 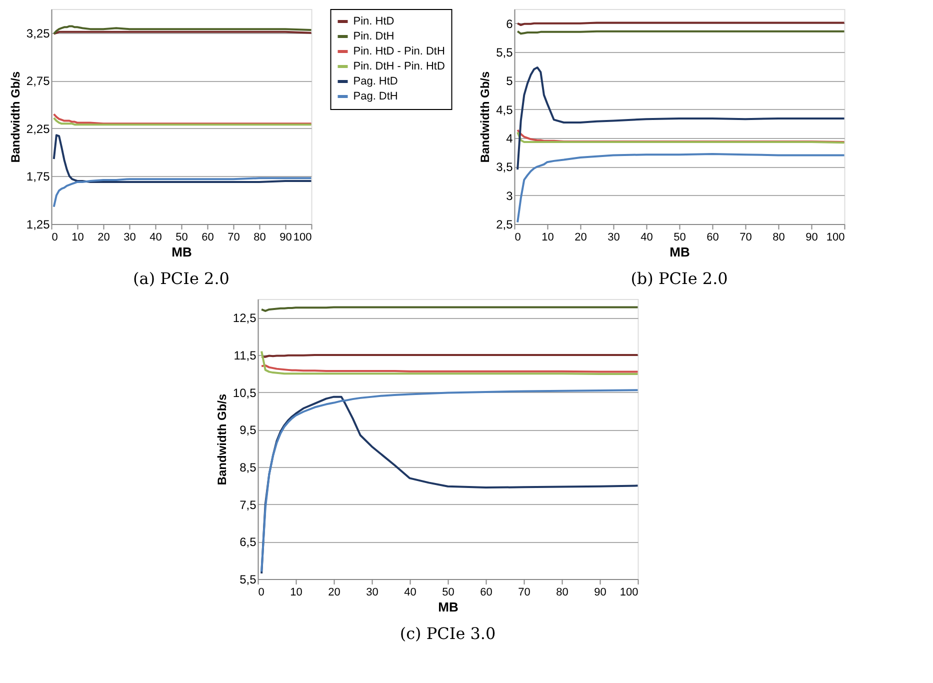 I want to click on legend-label: Pin. DtH, so click(x=373, y=36).